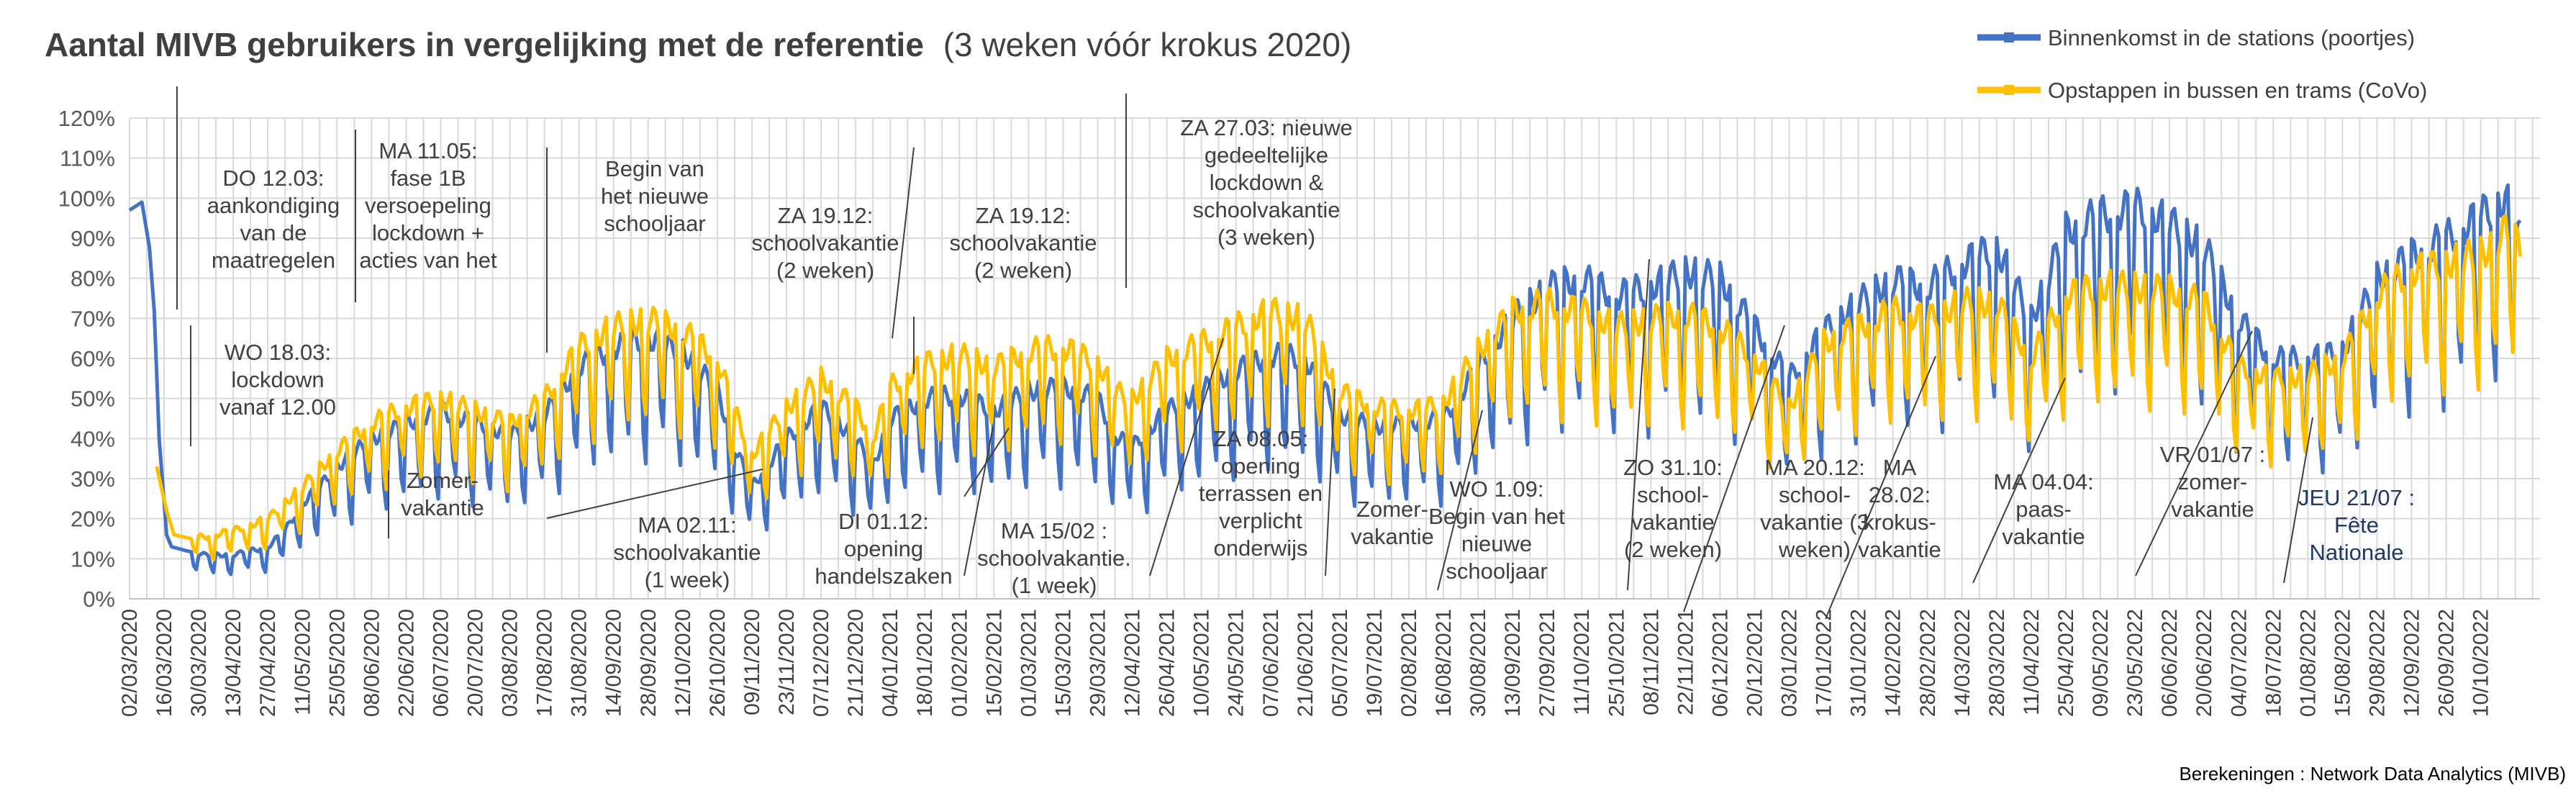 The width and height of the screenshot is (2576, 796). What do you see at coordinates (1271, 663) in the screenshot?
I see `x-tick-label: 07/06/2021` at bounding box center [1271, 663].